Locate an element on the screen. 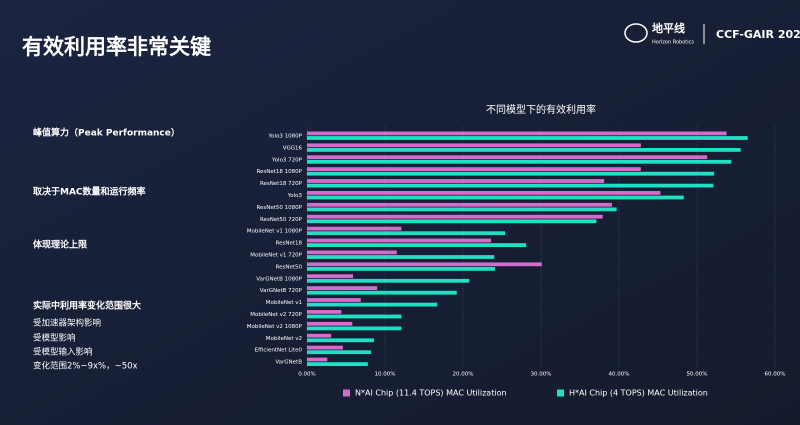 The height and width of the screenshot is (425, 800). y-tick-label: VarGNetB is located at coordinates (288, 363).